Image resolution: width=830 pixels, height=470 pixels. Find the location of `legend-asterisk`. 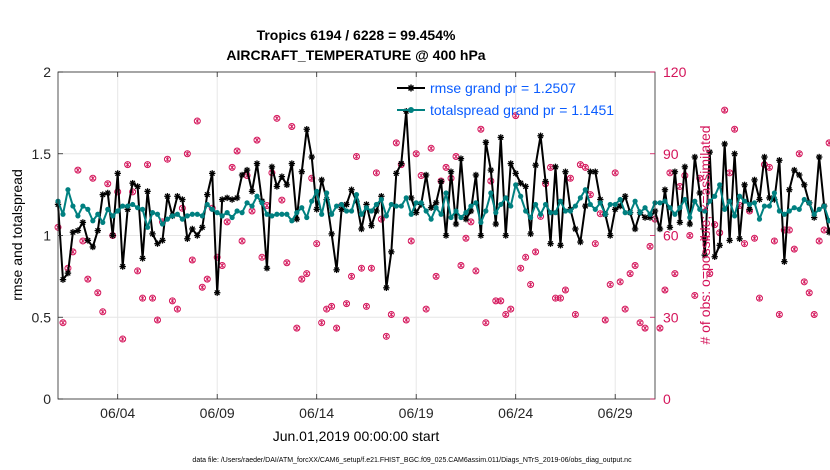

legend-asterisk is located at coordinates (411, 88).